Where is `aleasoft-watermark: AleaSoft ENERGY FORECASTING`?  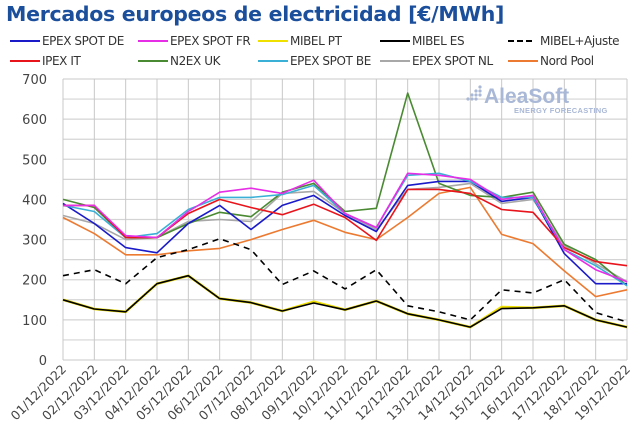 aleasoft-watermark: AleaSoft ENERGY FORECASTING is located at coordinates (536, 100).